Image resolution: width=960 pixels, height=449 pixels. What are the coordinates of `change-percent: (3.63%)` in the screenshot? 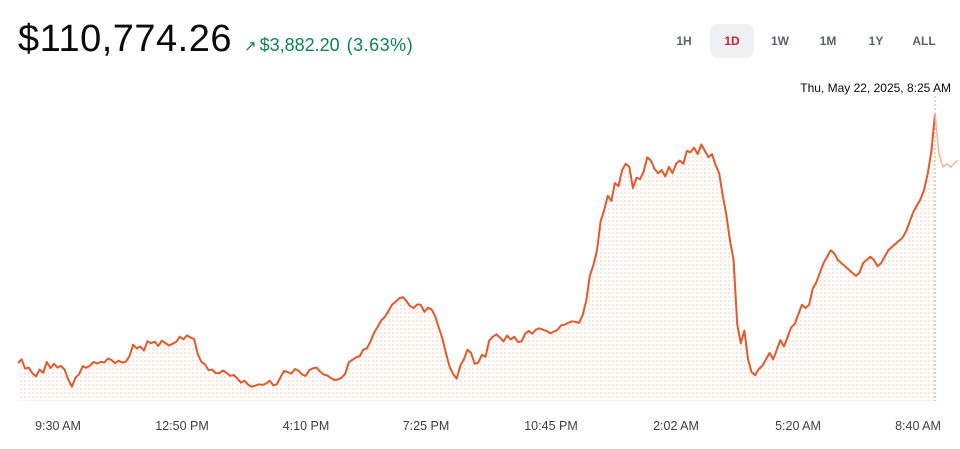 It's located at (380, 45).